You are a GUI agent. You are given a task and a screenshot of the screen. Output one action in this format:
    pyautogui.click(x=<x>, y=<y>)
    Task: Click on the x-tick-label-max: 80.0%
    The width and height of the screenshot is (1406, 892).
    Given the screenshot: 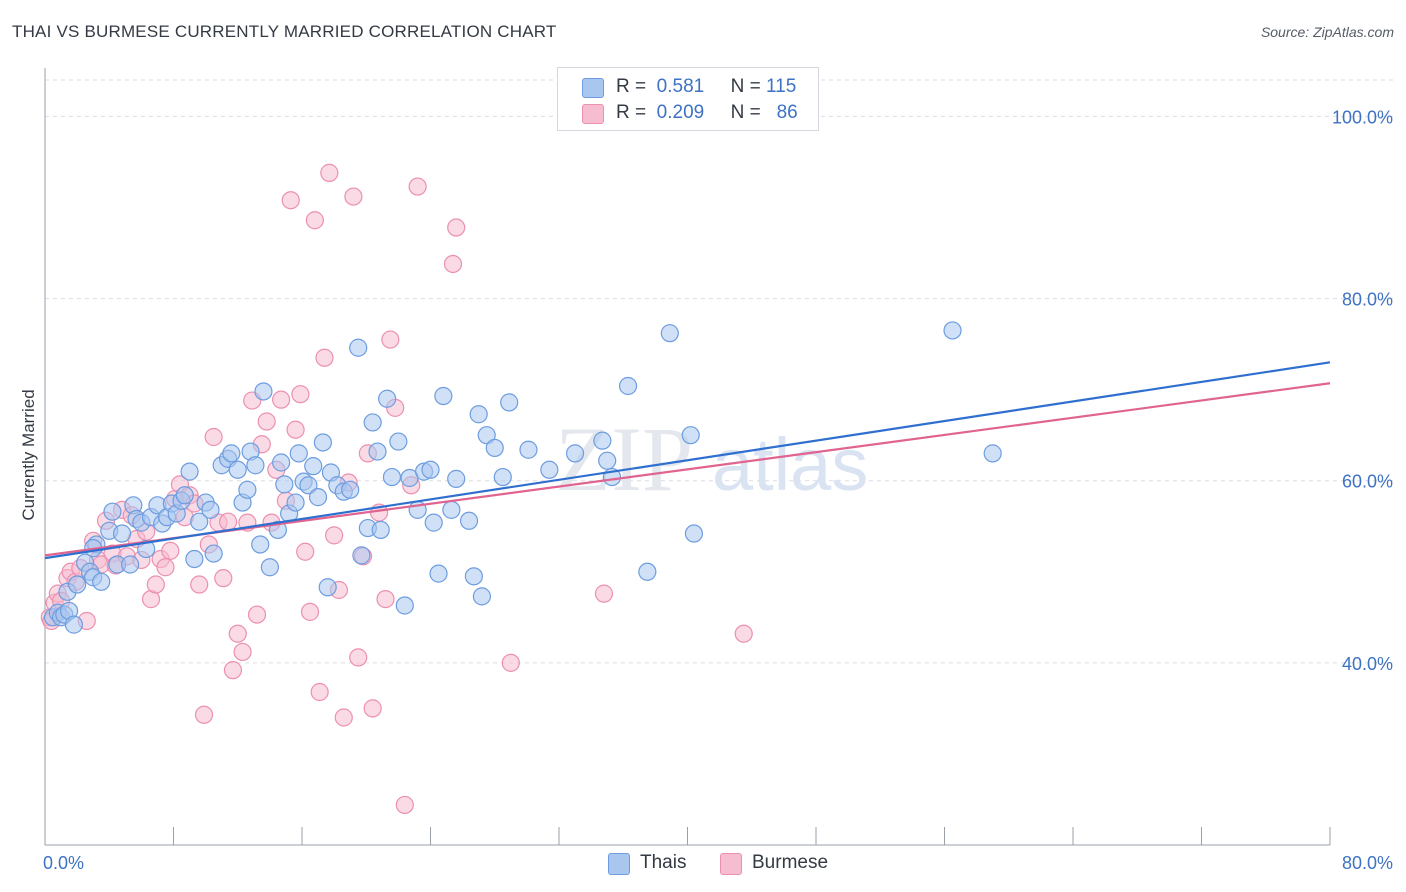 What is the action you would take?
    pyautogui.click(x=1367, y=863)
    